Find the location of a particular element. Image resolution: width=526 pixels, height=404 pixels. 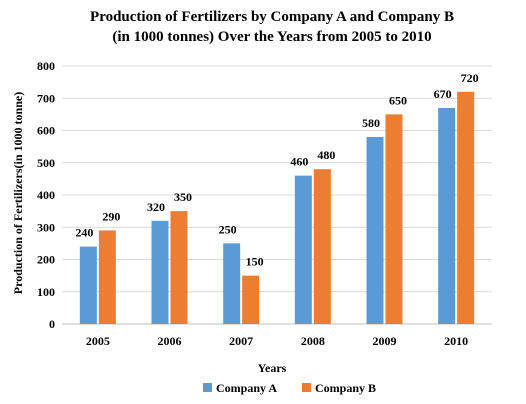

x-tick-label: 2010 is located at coordinates (456, 341).